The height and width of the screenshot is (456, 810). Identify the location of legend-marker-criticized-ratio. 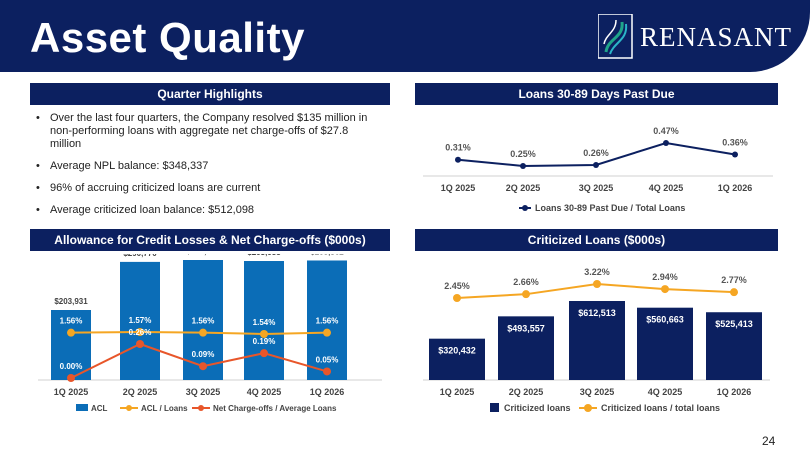
(588, 408).